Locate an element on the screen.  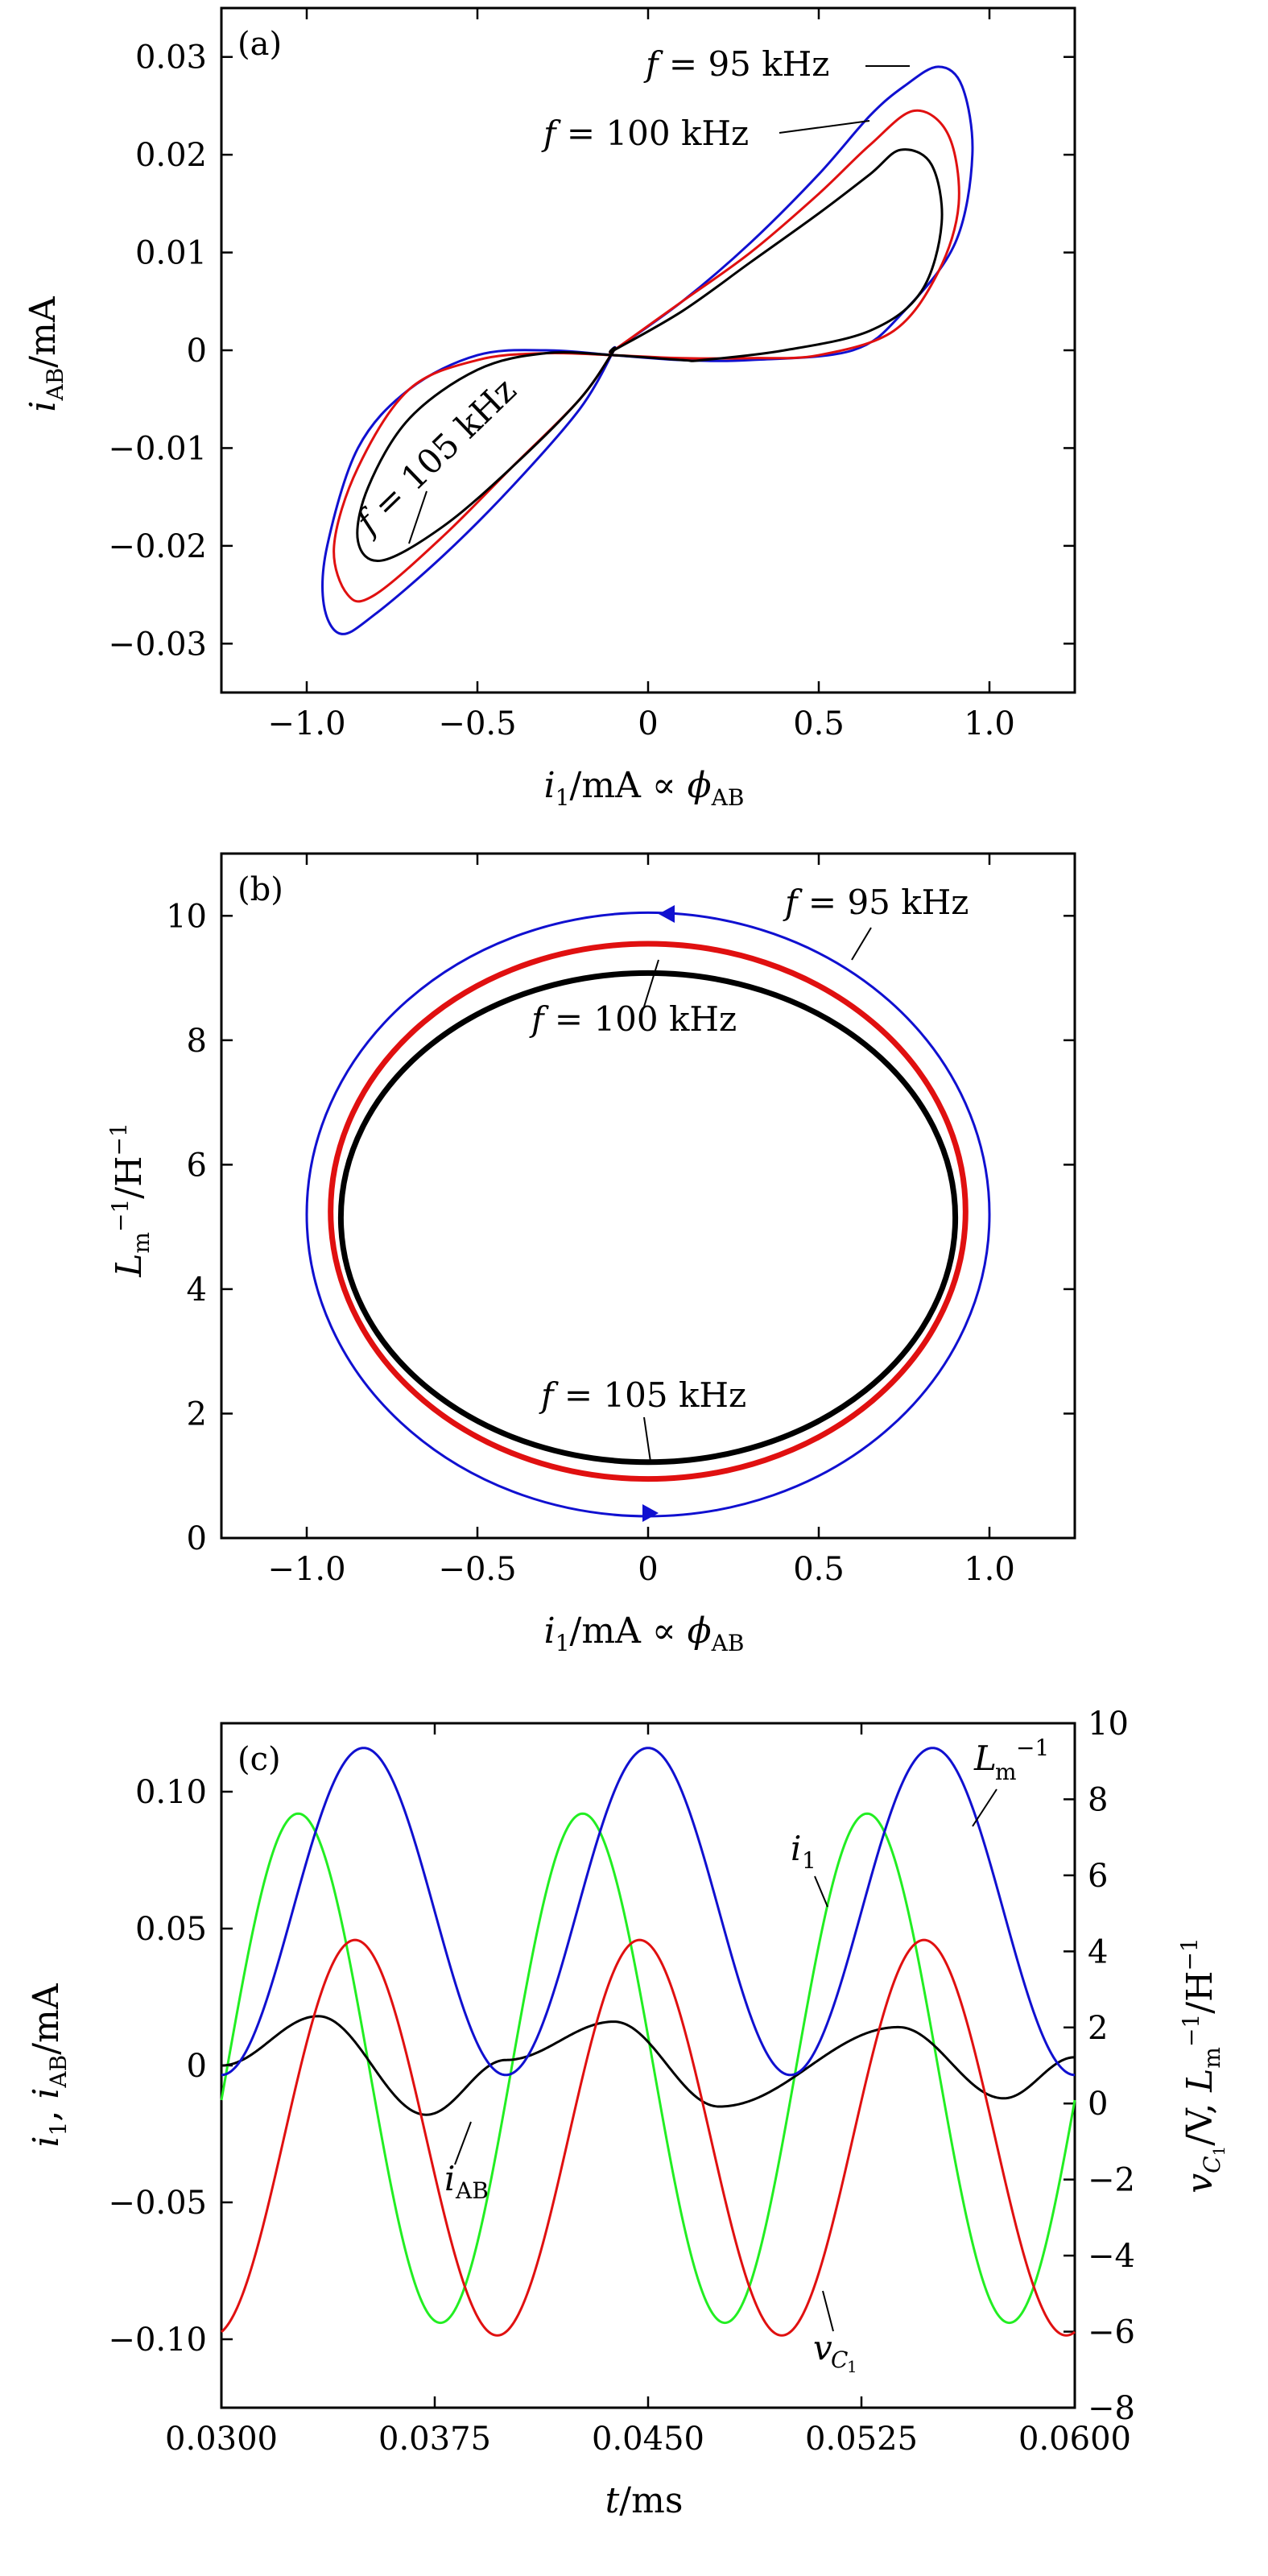
svg-text: C is located at coordinates (840, 2360).